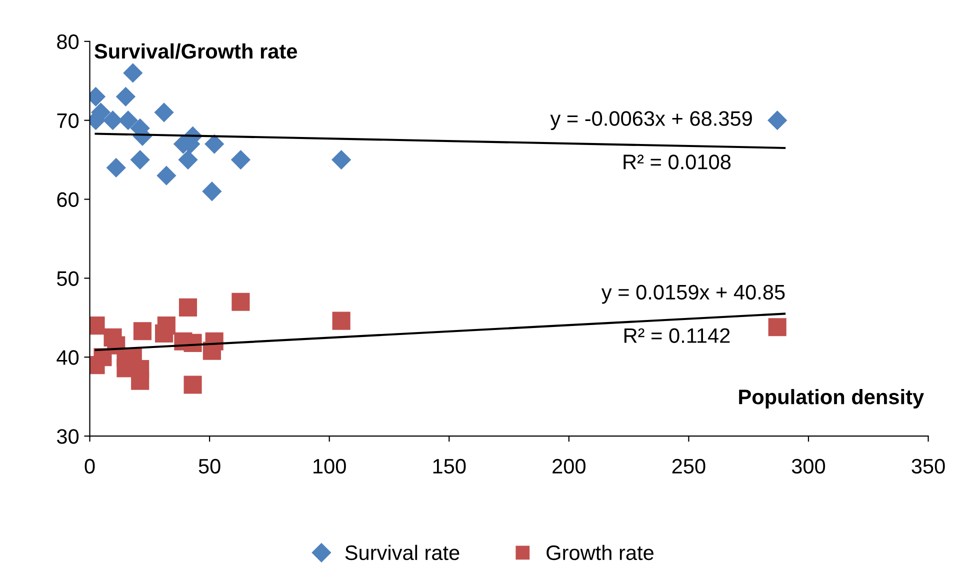 This screenshot has width=955, height=583. What do you see at coordinates (831, 398) in the screenshot?
I see `x-axis-title: Population density` at bounding box center [831, 398].